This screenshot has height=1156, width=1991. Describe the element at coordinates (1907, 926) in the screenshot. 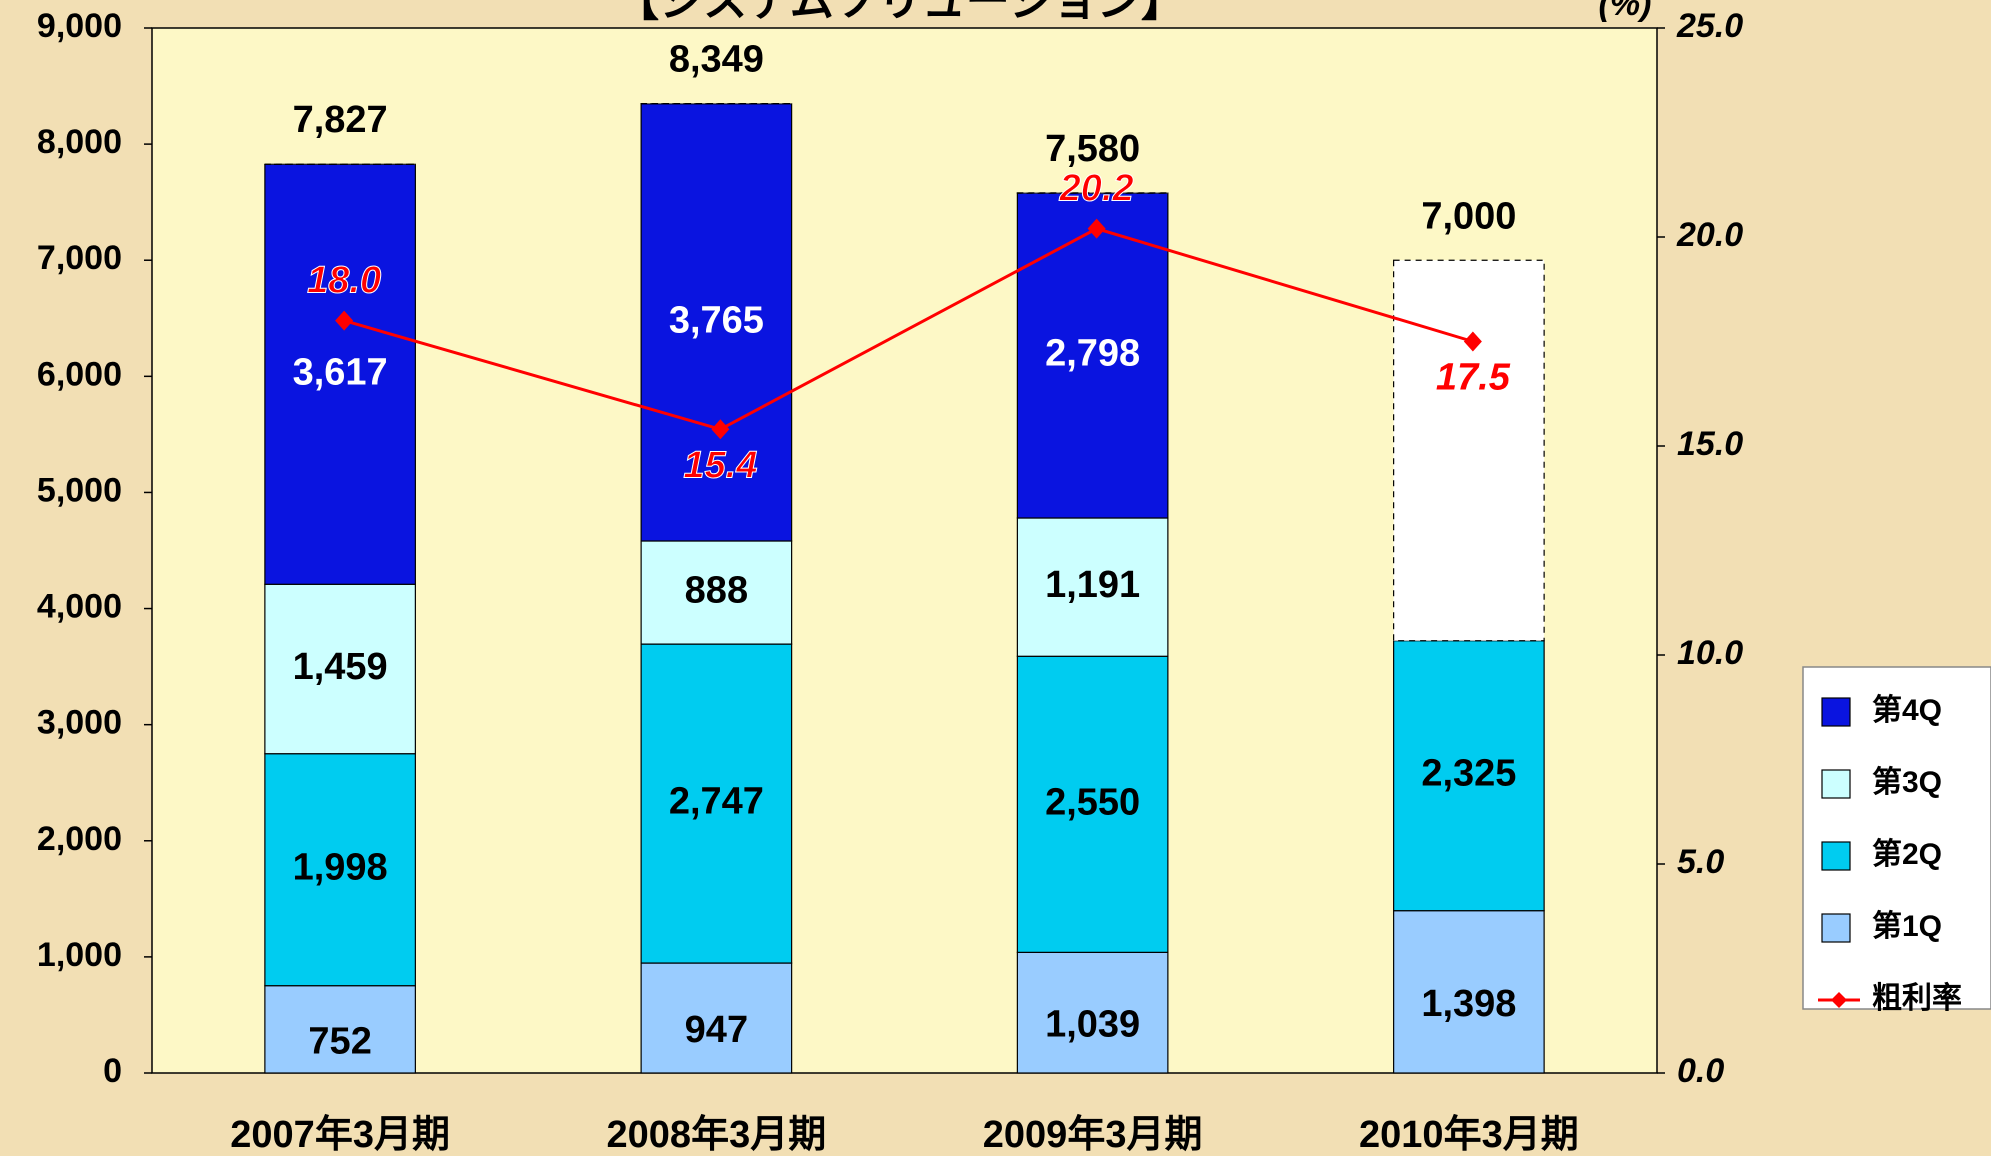

I see `legend-label: 第1Q` at that location.